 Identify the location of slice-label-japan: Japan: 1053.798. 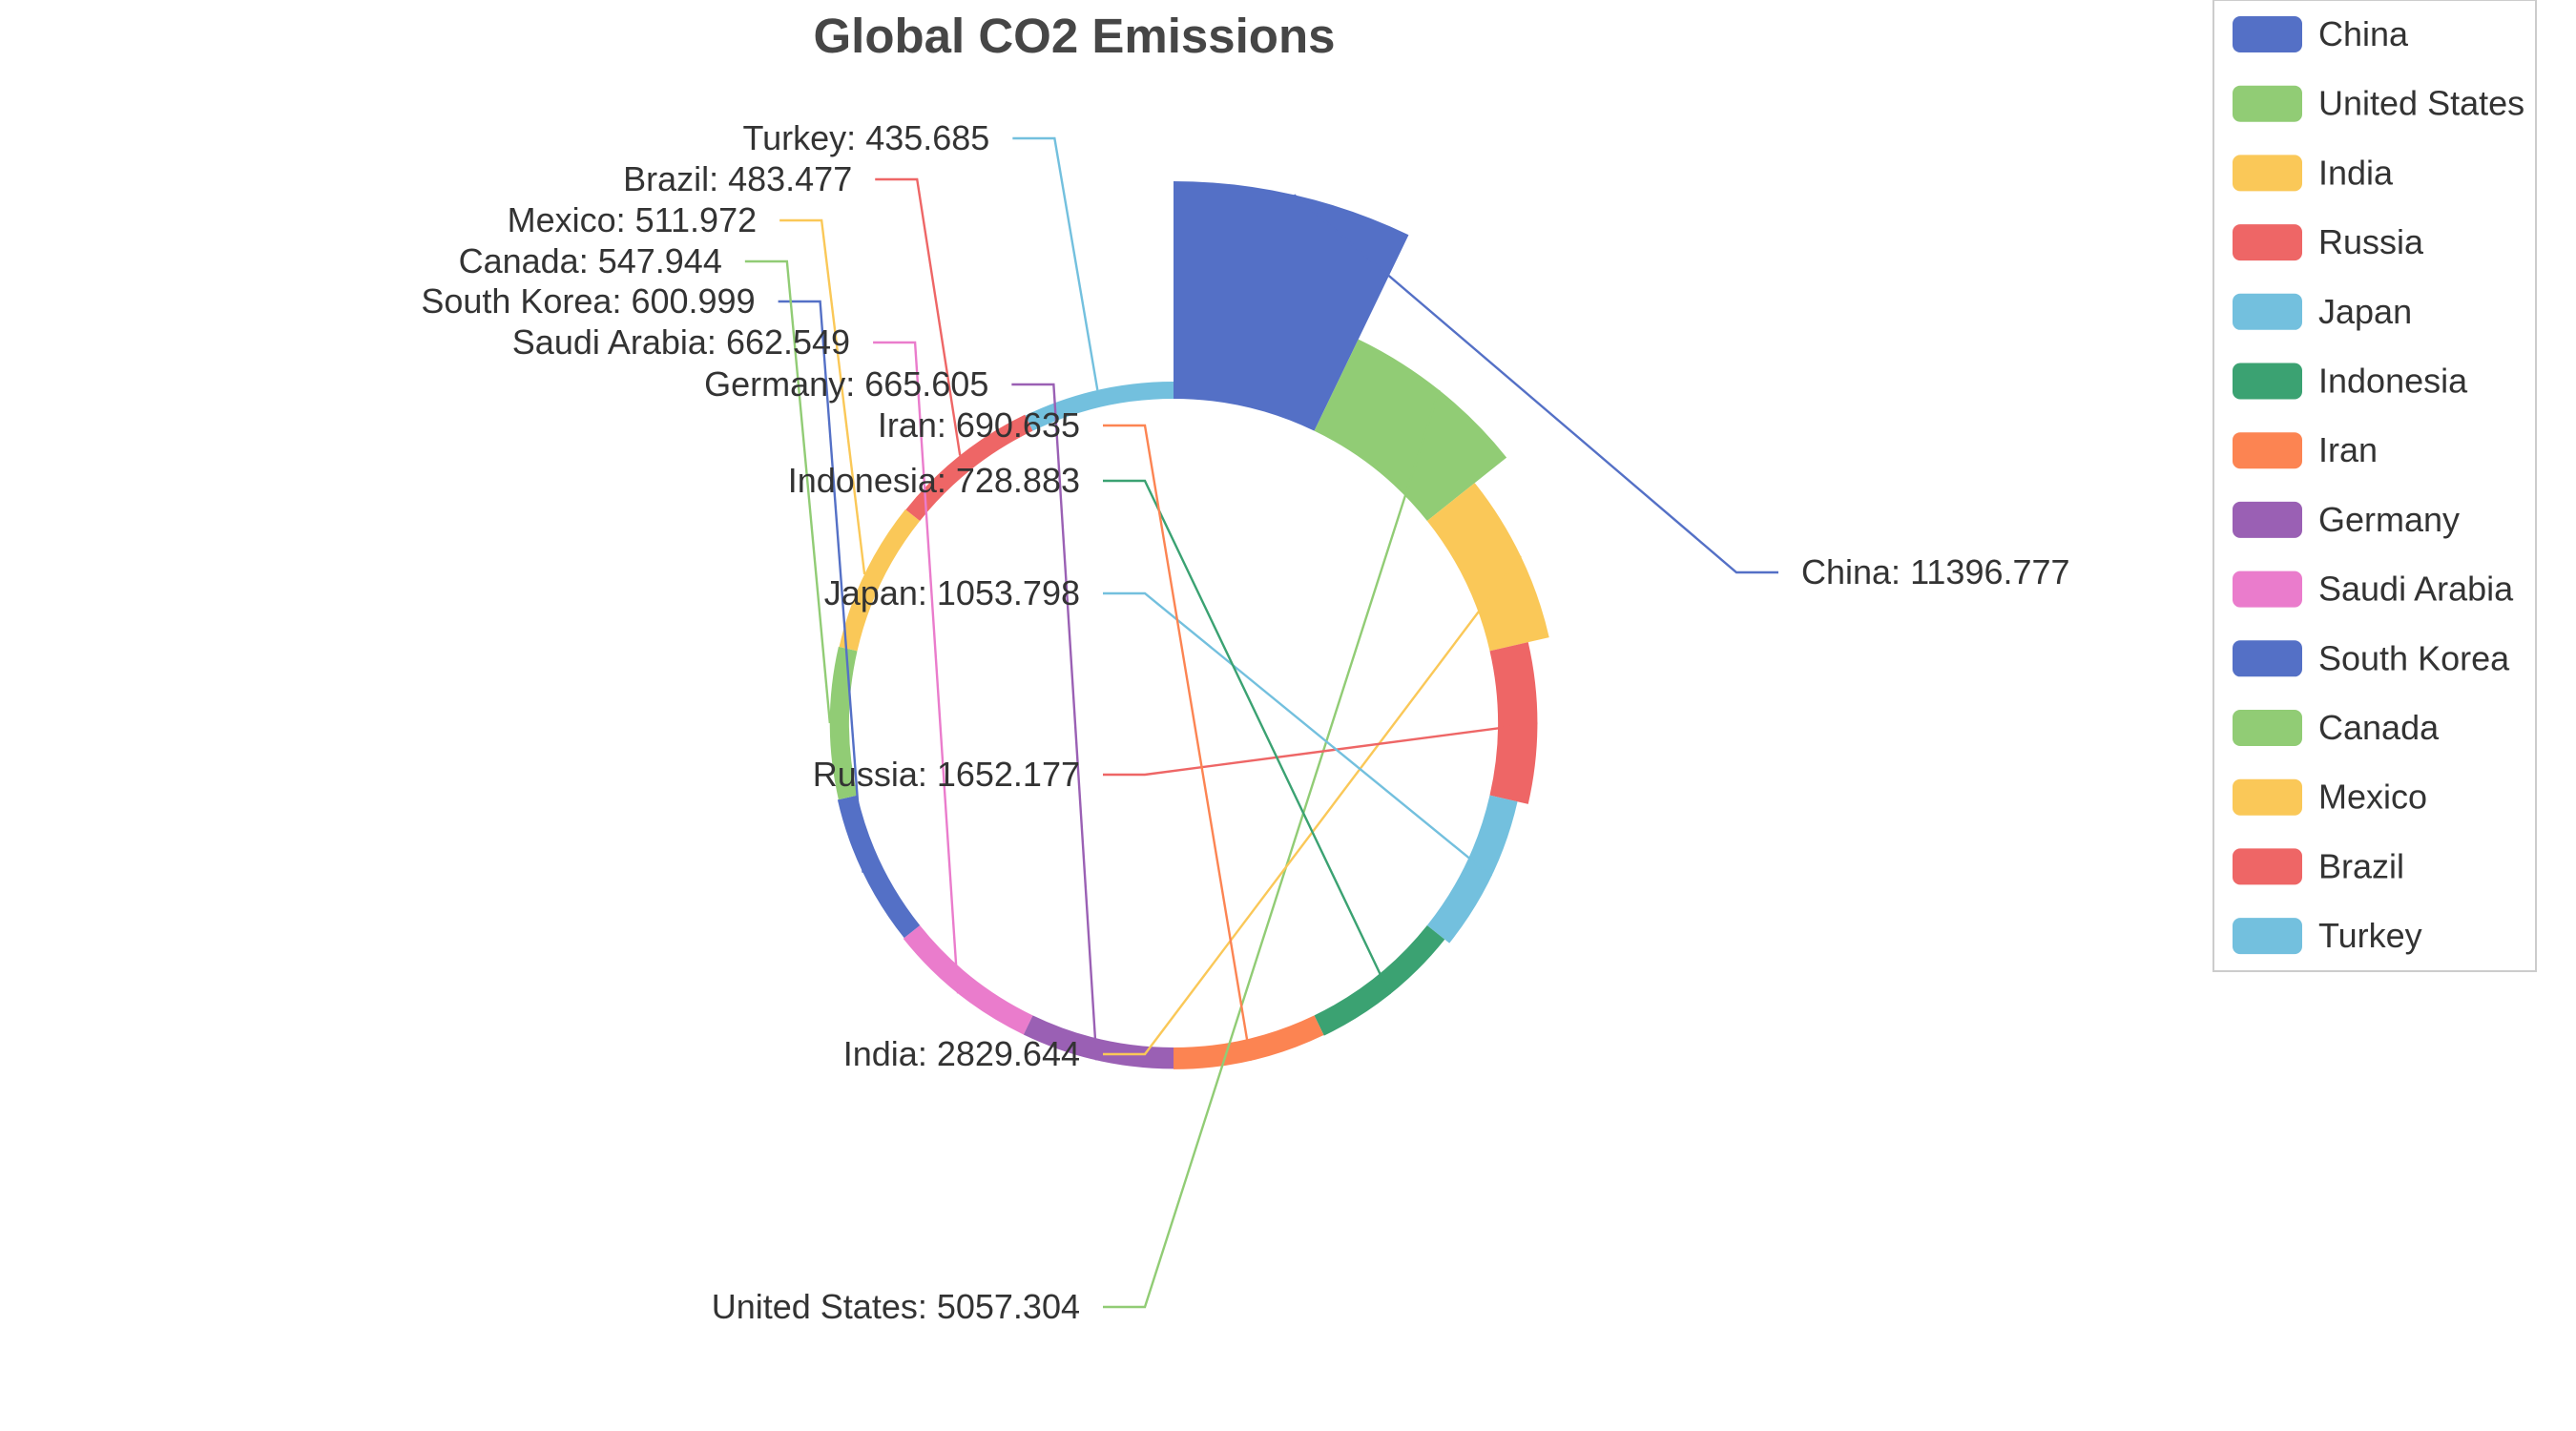
(952, 592).